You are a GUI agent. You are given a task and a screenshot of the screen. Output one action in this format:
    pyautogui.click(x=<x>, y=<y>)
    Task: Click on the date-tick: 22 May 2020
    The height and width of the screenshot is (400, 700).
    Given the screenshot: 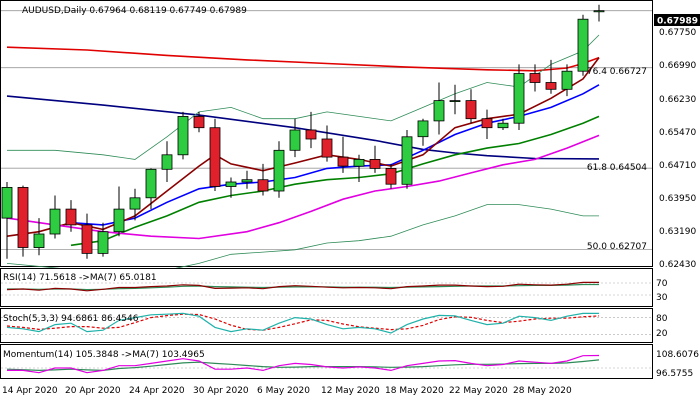 What is the action you would take?
    pyautogui.click(x=478, y=391)
    